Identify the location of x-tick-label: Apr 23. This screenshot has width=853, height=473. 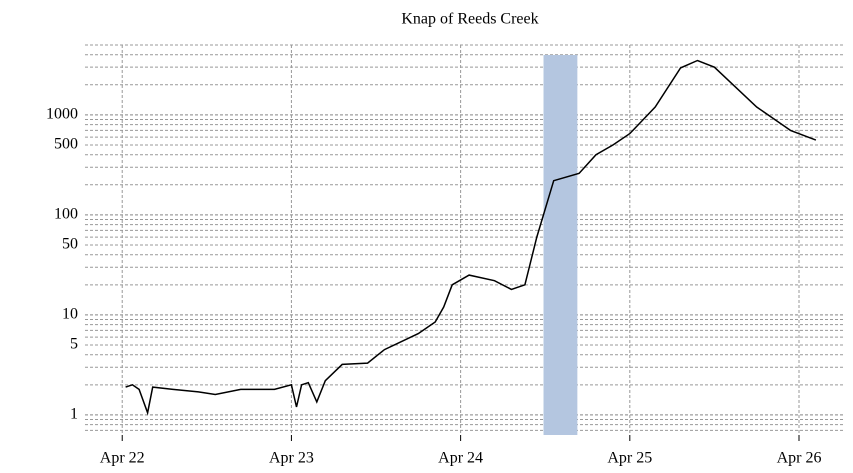
(291, 458).